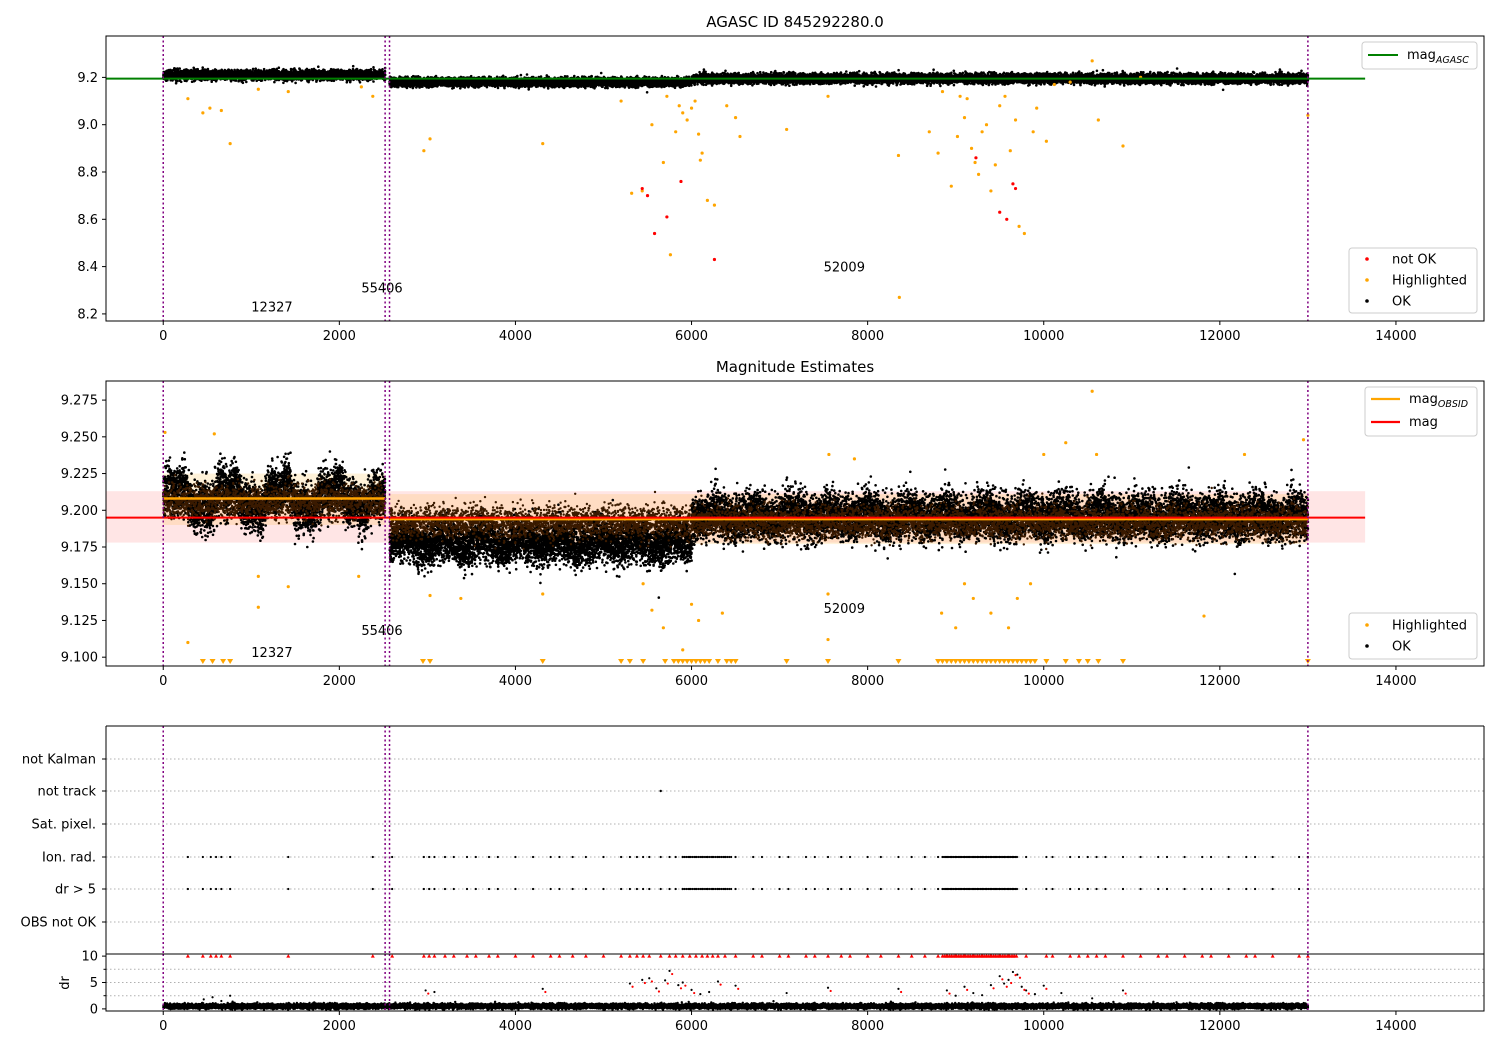 The image size is (1500, 1050). Describe the element at coordinates (87, 267) in the screenshot. I see `panel-agasc-ytick-label: 8.4` at that location.